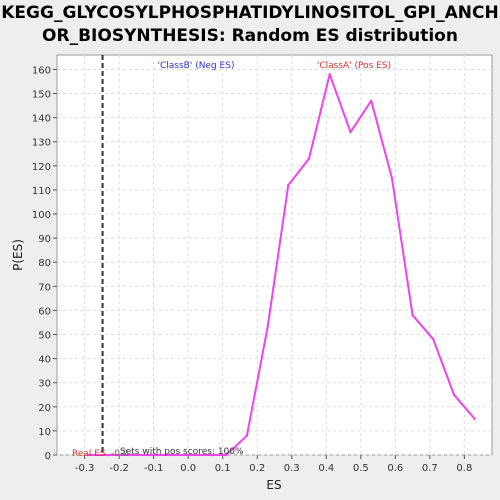 The width and height of the screenshot is (500, 500). I want to click on y-tick-label: 50, so click(44, 336).